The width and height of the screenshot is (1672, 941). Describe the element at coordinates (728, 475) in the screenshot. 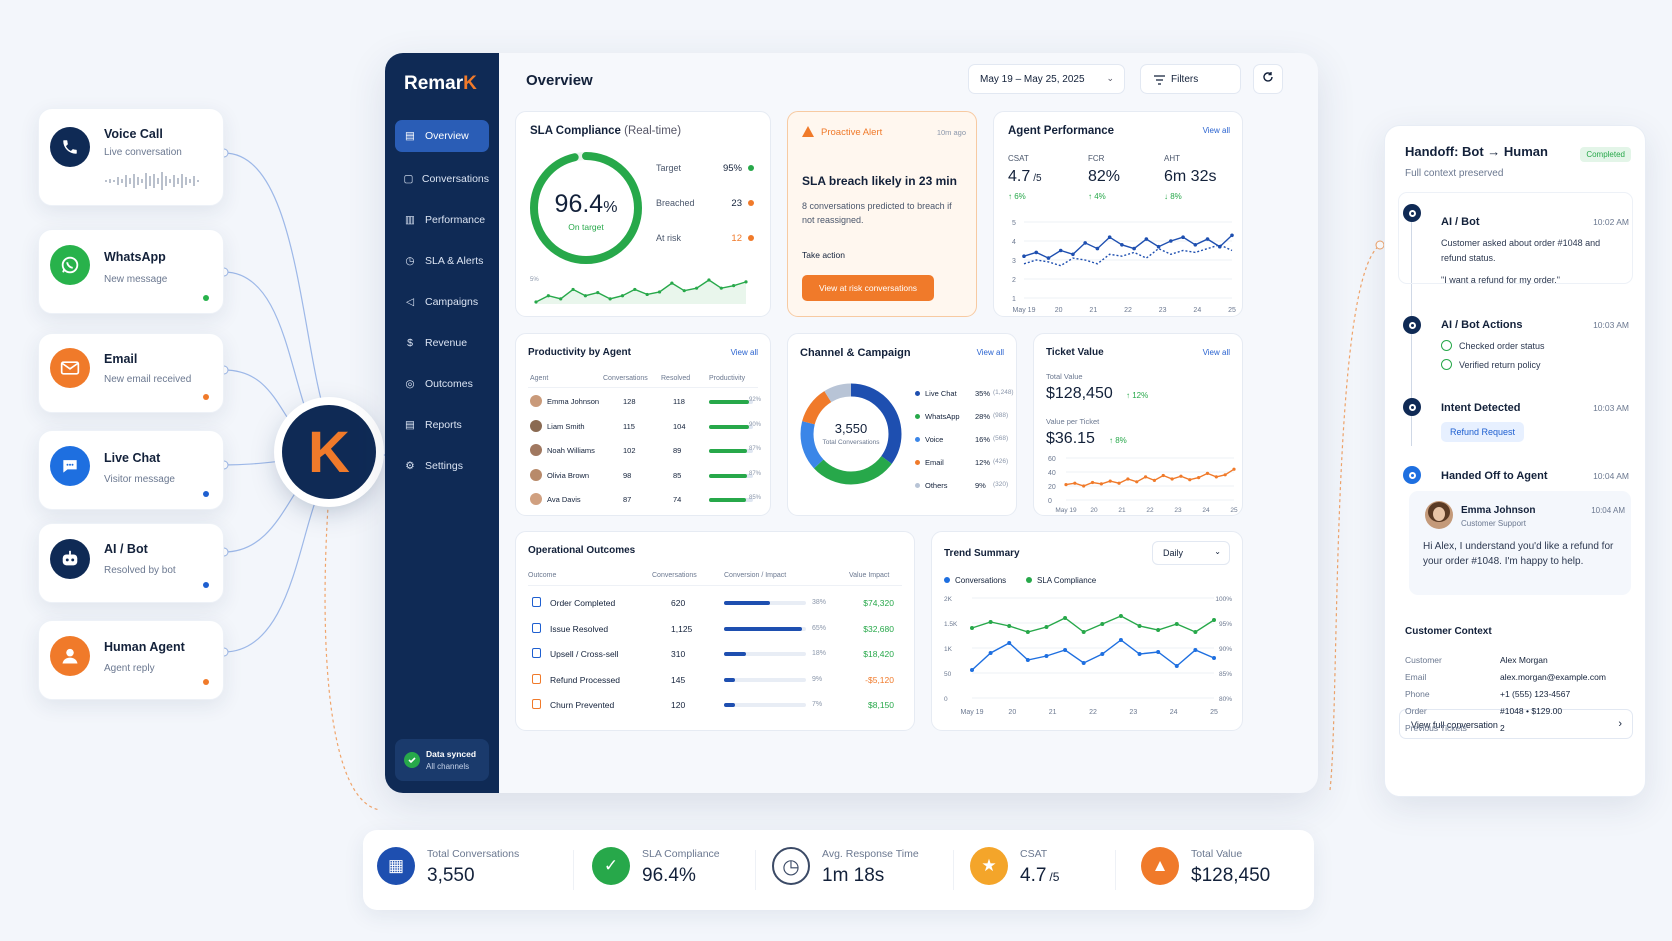

I see `productivity-bar-fill` at that location.